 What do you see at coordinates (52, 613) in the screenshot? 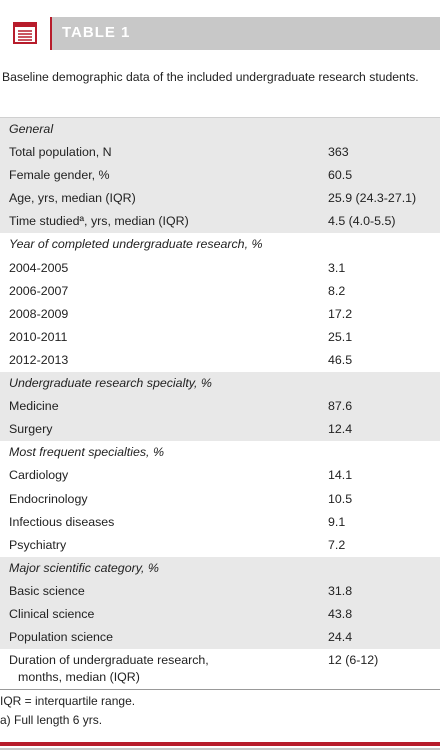
I see `row-label: Clinical science` at bounding box center [52, 613].